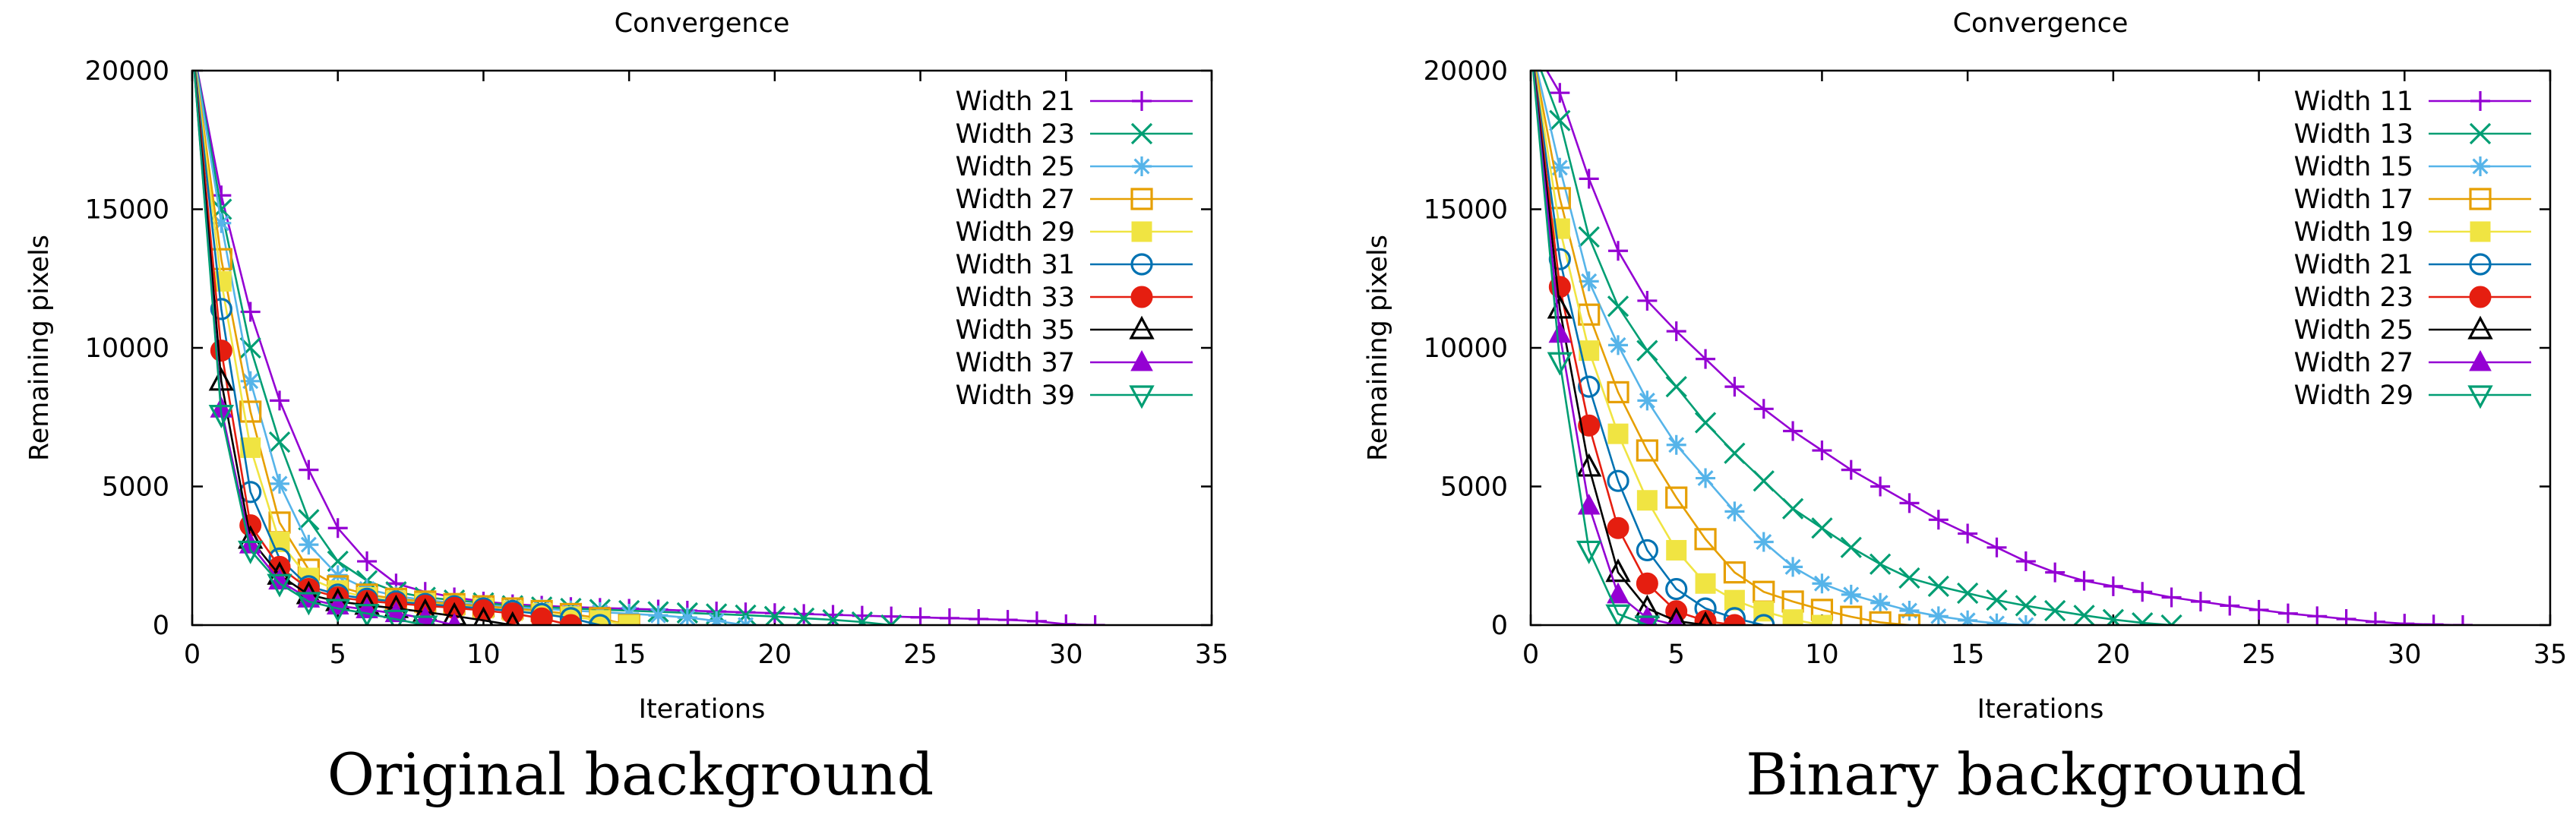  Describe the element at coordinates (629, 655) in the screenshot. I see `x-tick-label: 15` at that location.